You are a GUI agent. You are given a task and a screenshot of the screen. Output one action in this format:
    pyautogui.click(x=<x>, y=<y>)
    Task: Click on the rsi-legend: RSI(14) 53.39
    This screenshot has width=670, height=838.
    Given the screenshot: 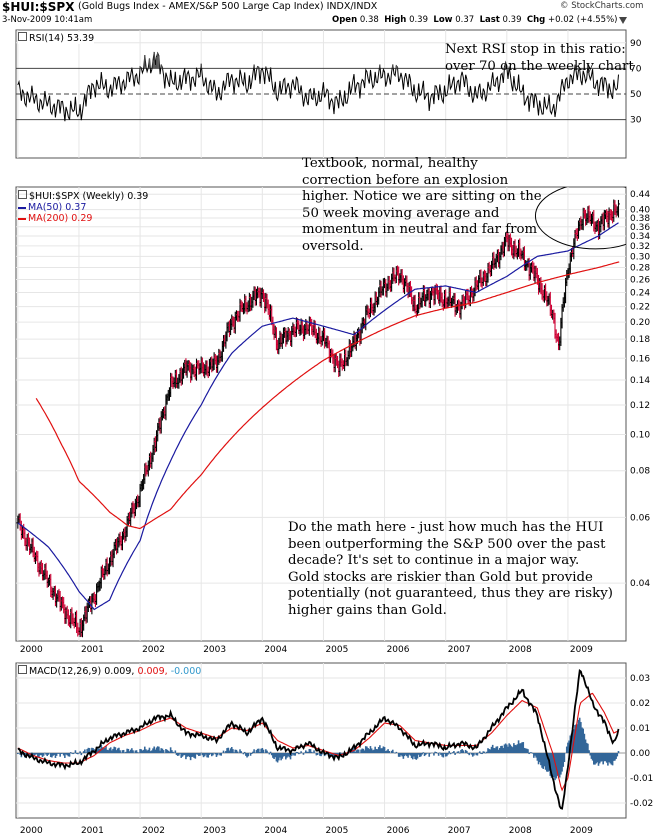 What is the action you would take?
    pyautogui.click(x=56, y=38)
    